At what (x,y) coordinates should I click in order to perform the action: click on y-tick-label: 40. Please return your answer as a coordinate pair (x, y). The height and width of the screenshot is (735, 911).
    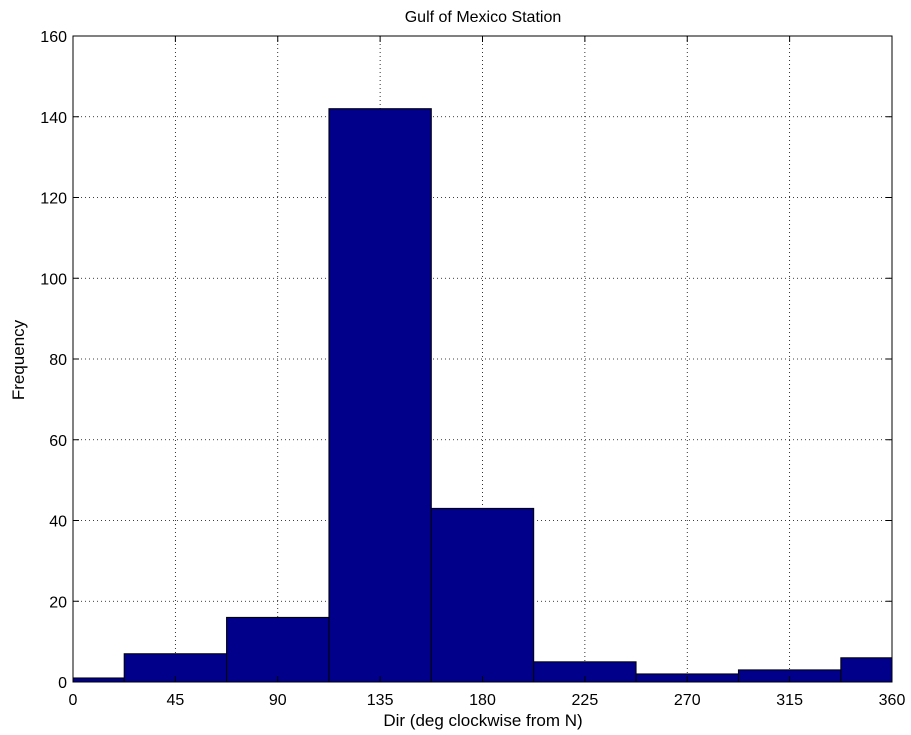
    Looking at the image, I should click on (58, 522).